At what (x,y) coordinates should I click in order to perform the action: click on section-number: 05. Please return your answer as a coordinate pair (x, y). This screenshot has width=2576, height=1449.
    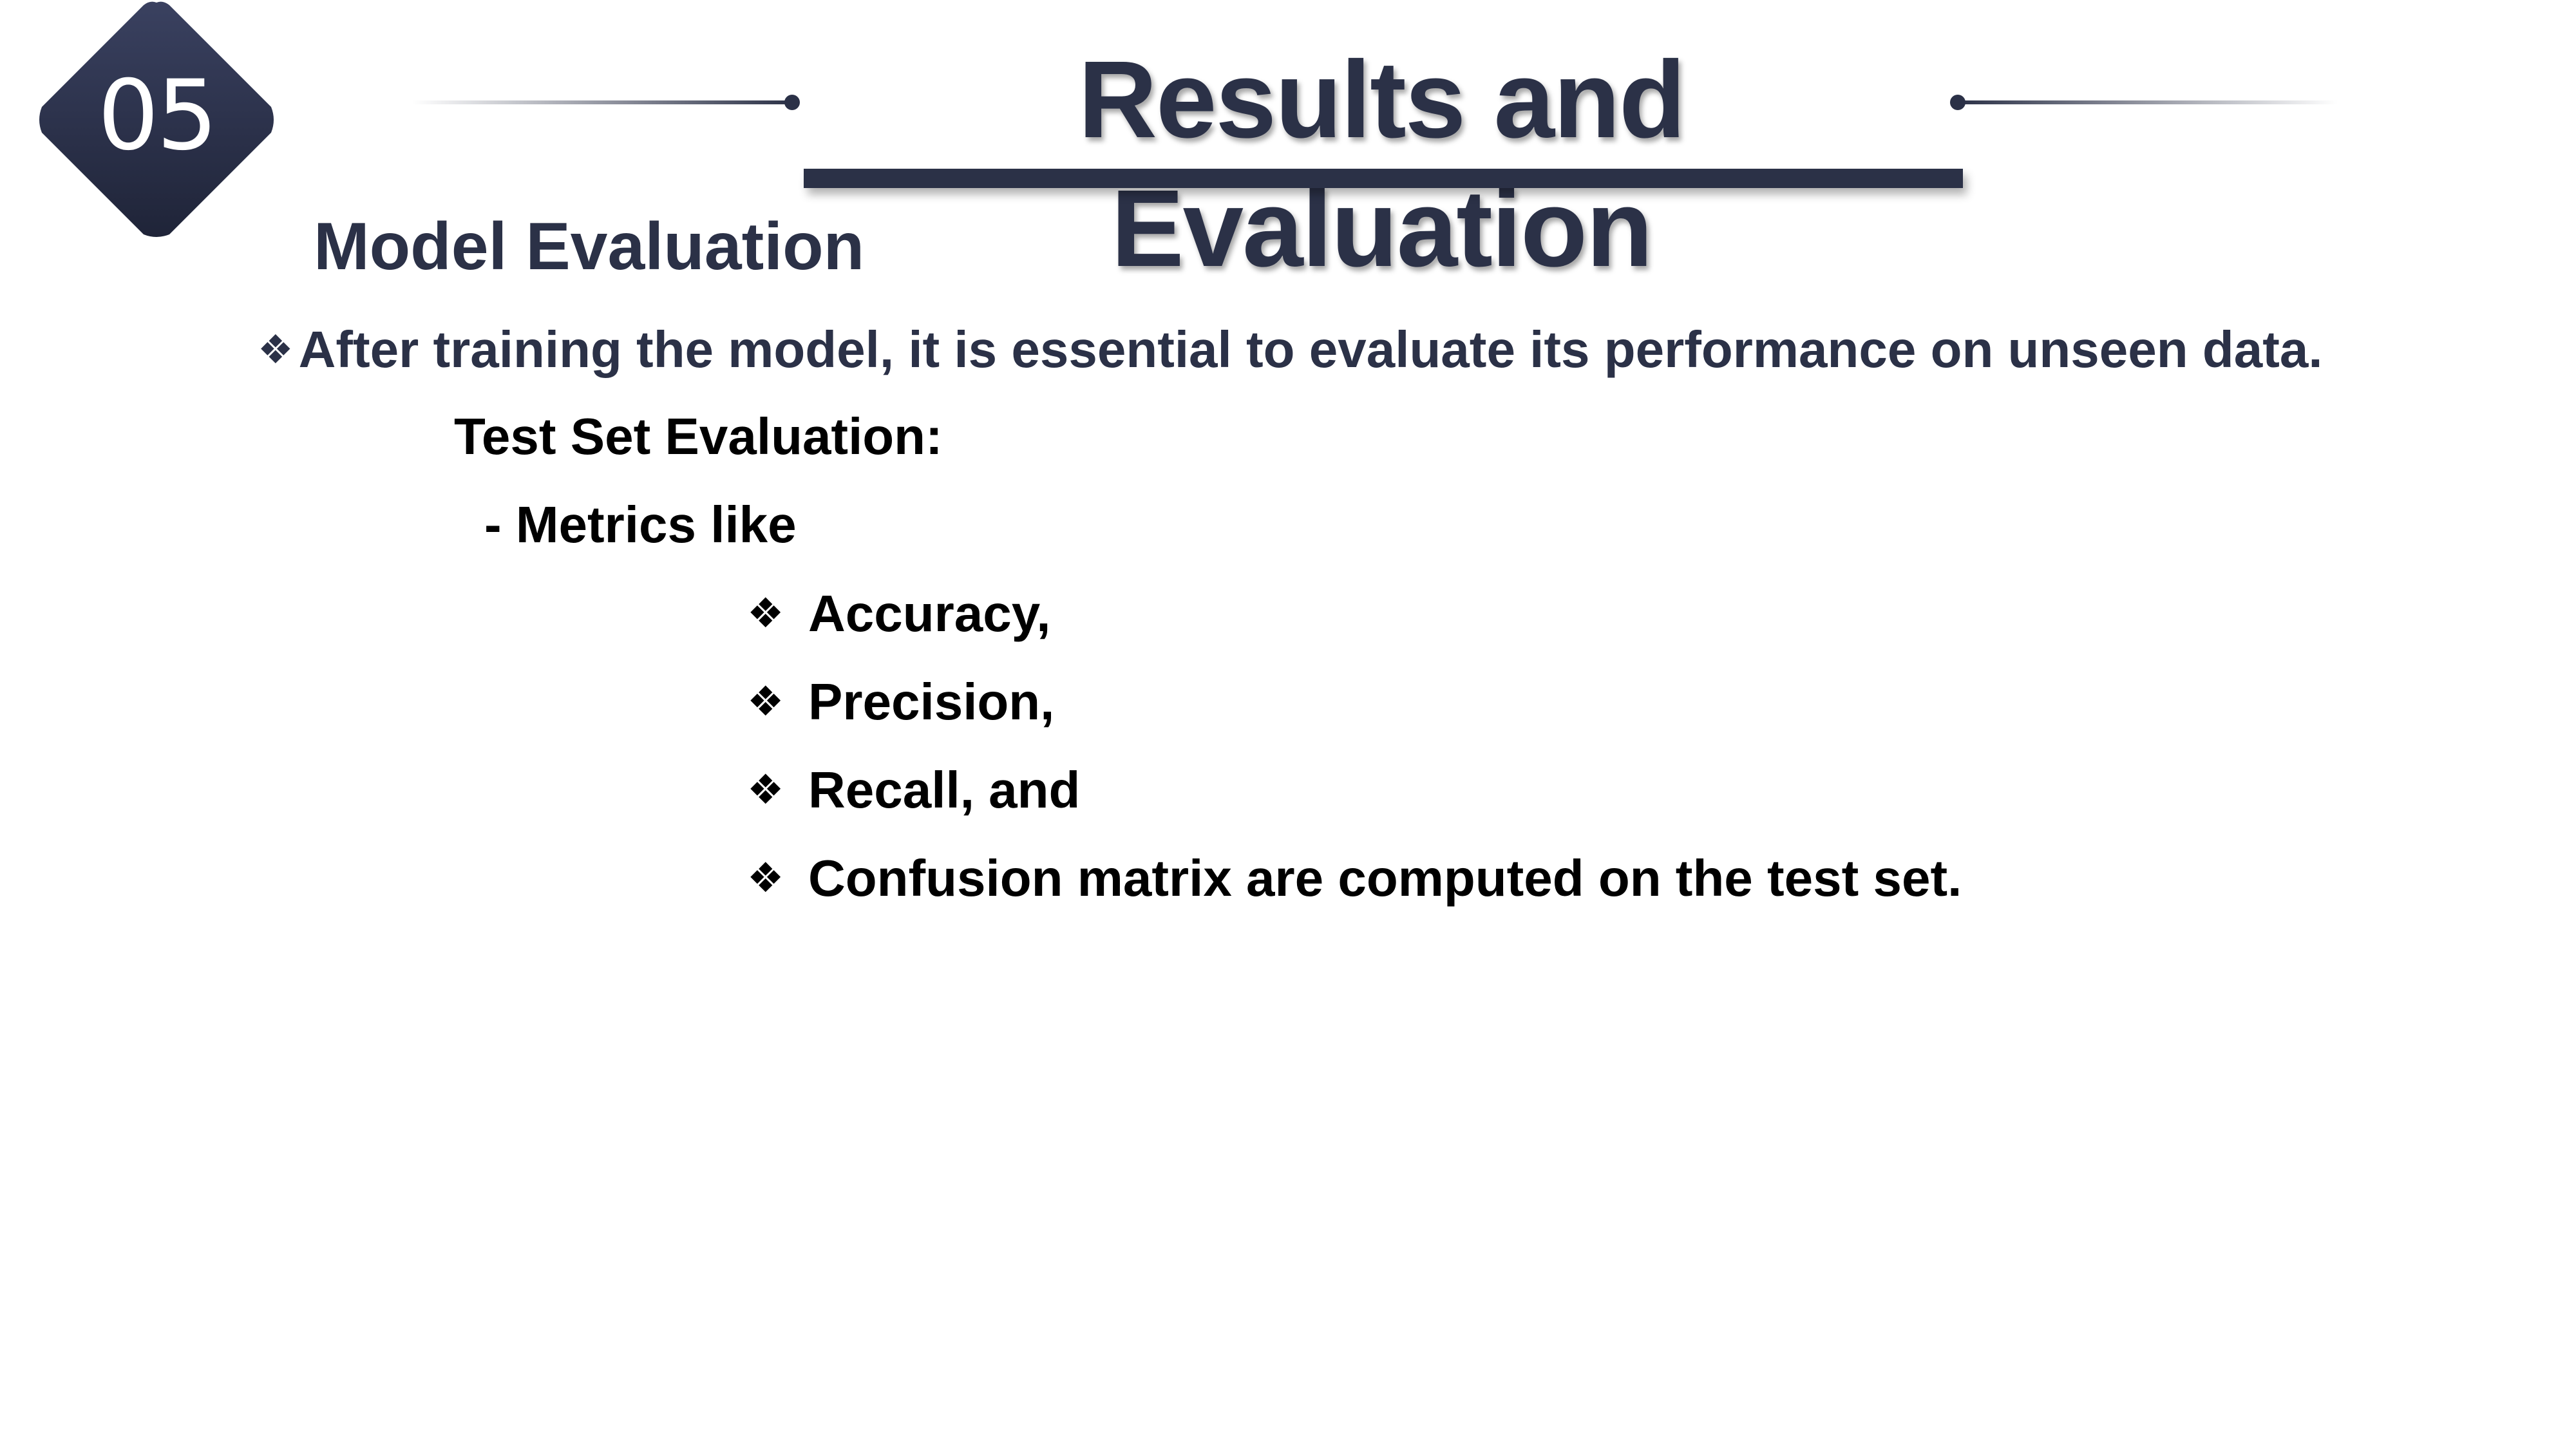
    Looking at the image, I should click on (157, 116).